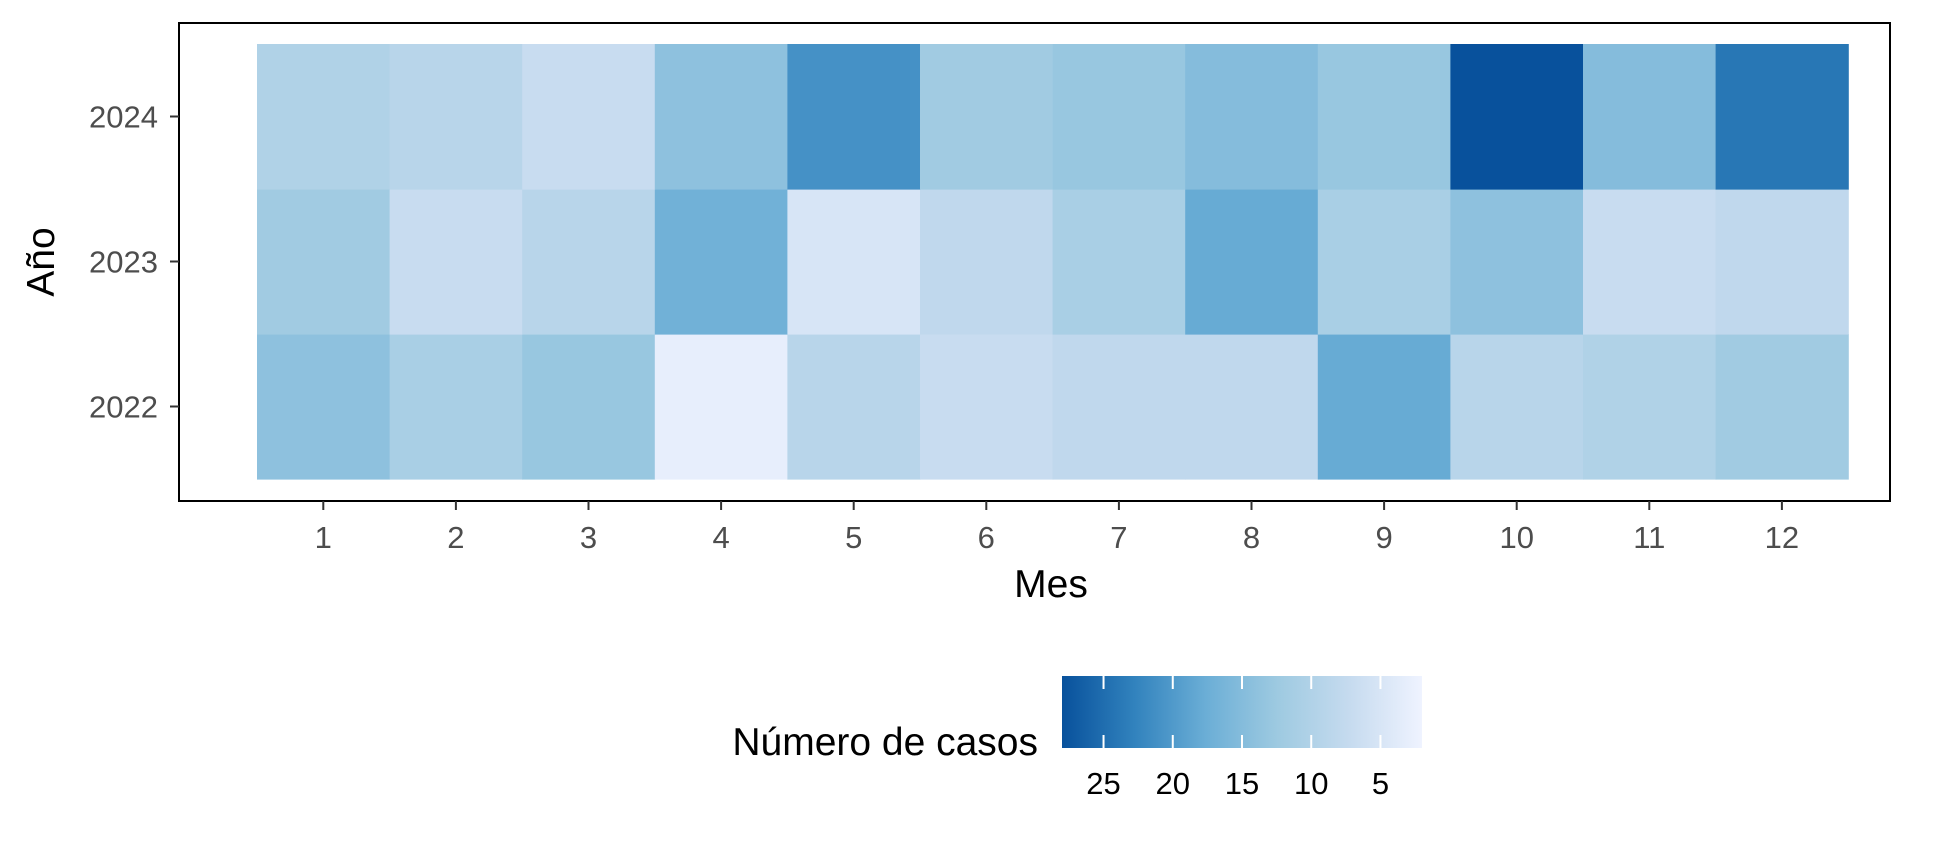 The height and width of the screenshot is (855, 1948). Describe the element at coordinates (1051, 584) in the screenshot. I see `x-axis-title: Mes` at that location.